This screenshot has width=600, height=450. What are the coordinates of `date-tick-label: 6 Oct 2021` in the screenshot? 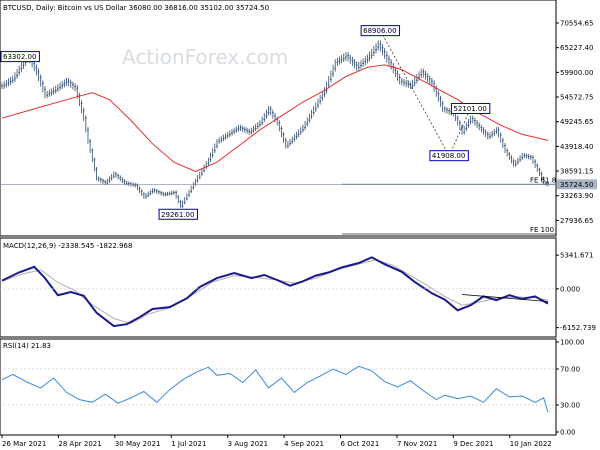 It's located at (360, 444).